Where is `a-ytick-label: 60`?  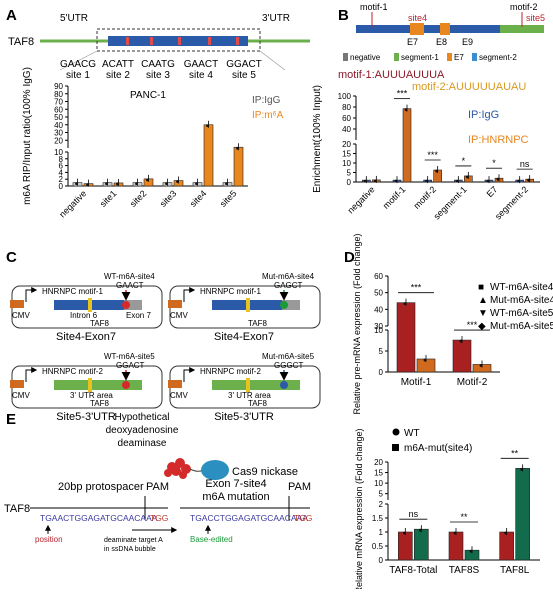
a-ytick-label: 60 is located at coordinates (58, 109).